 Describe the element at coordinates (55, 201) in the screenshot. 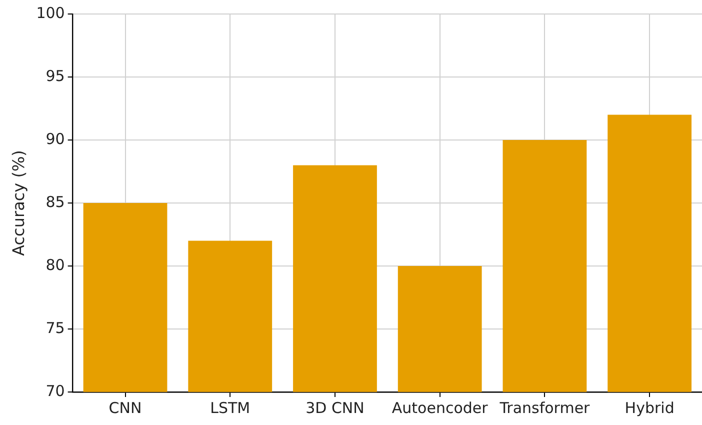

I see `y-tick-label: 85` at that location.